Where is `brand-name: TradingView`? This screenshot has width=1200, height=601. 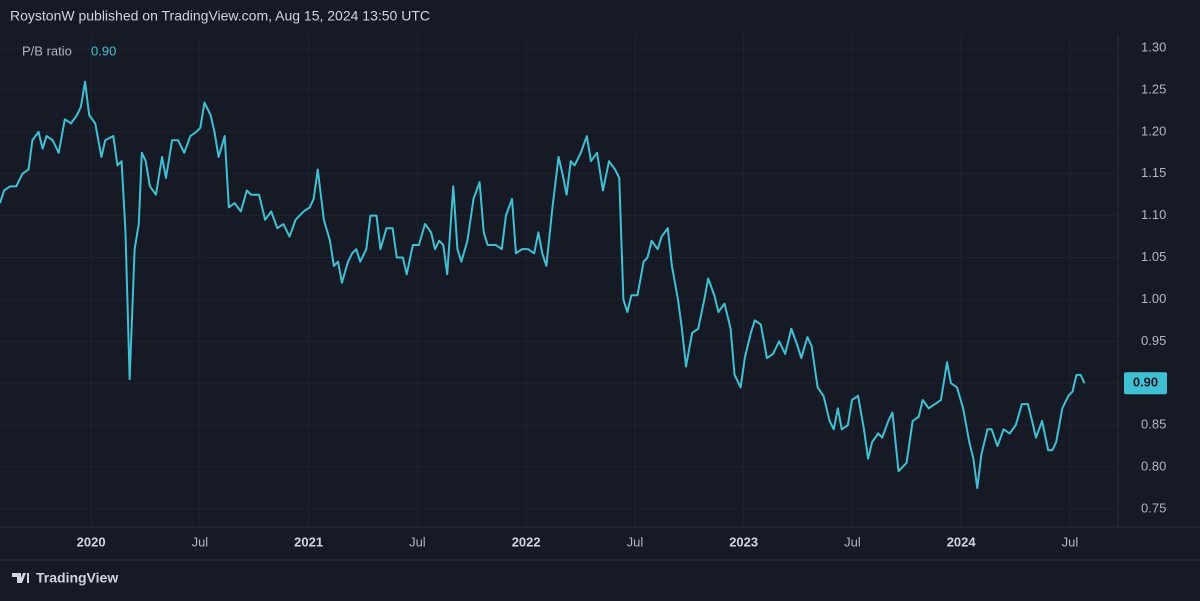
brand-name: TradingView is located at coordinates (77, 578).